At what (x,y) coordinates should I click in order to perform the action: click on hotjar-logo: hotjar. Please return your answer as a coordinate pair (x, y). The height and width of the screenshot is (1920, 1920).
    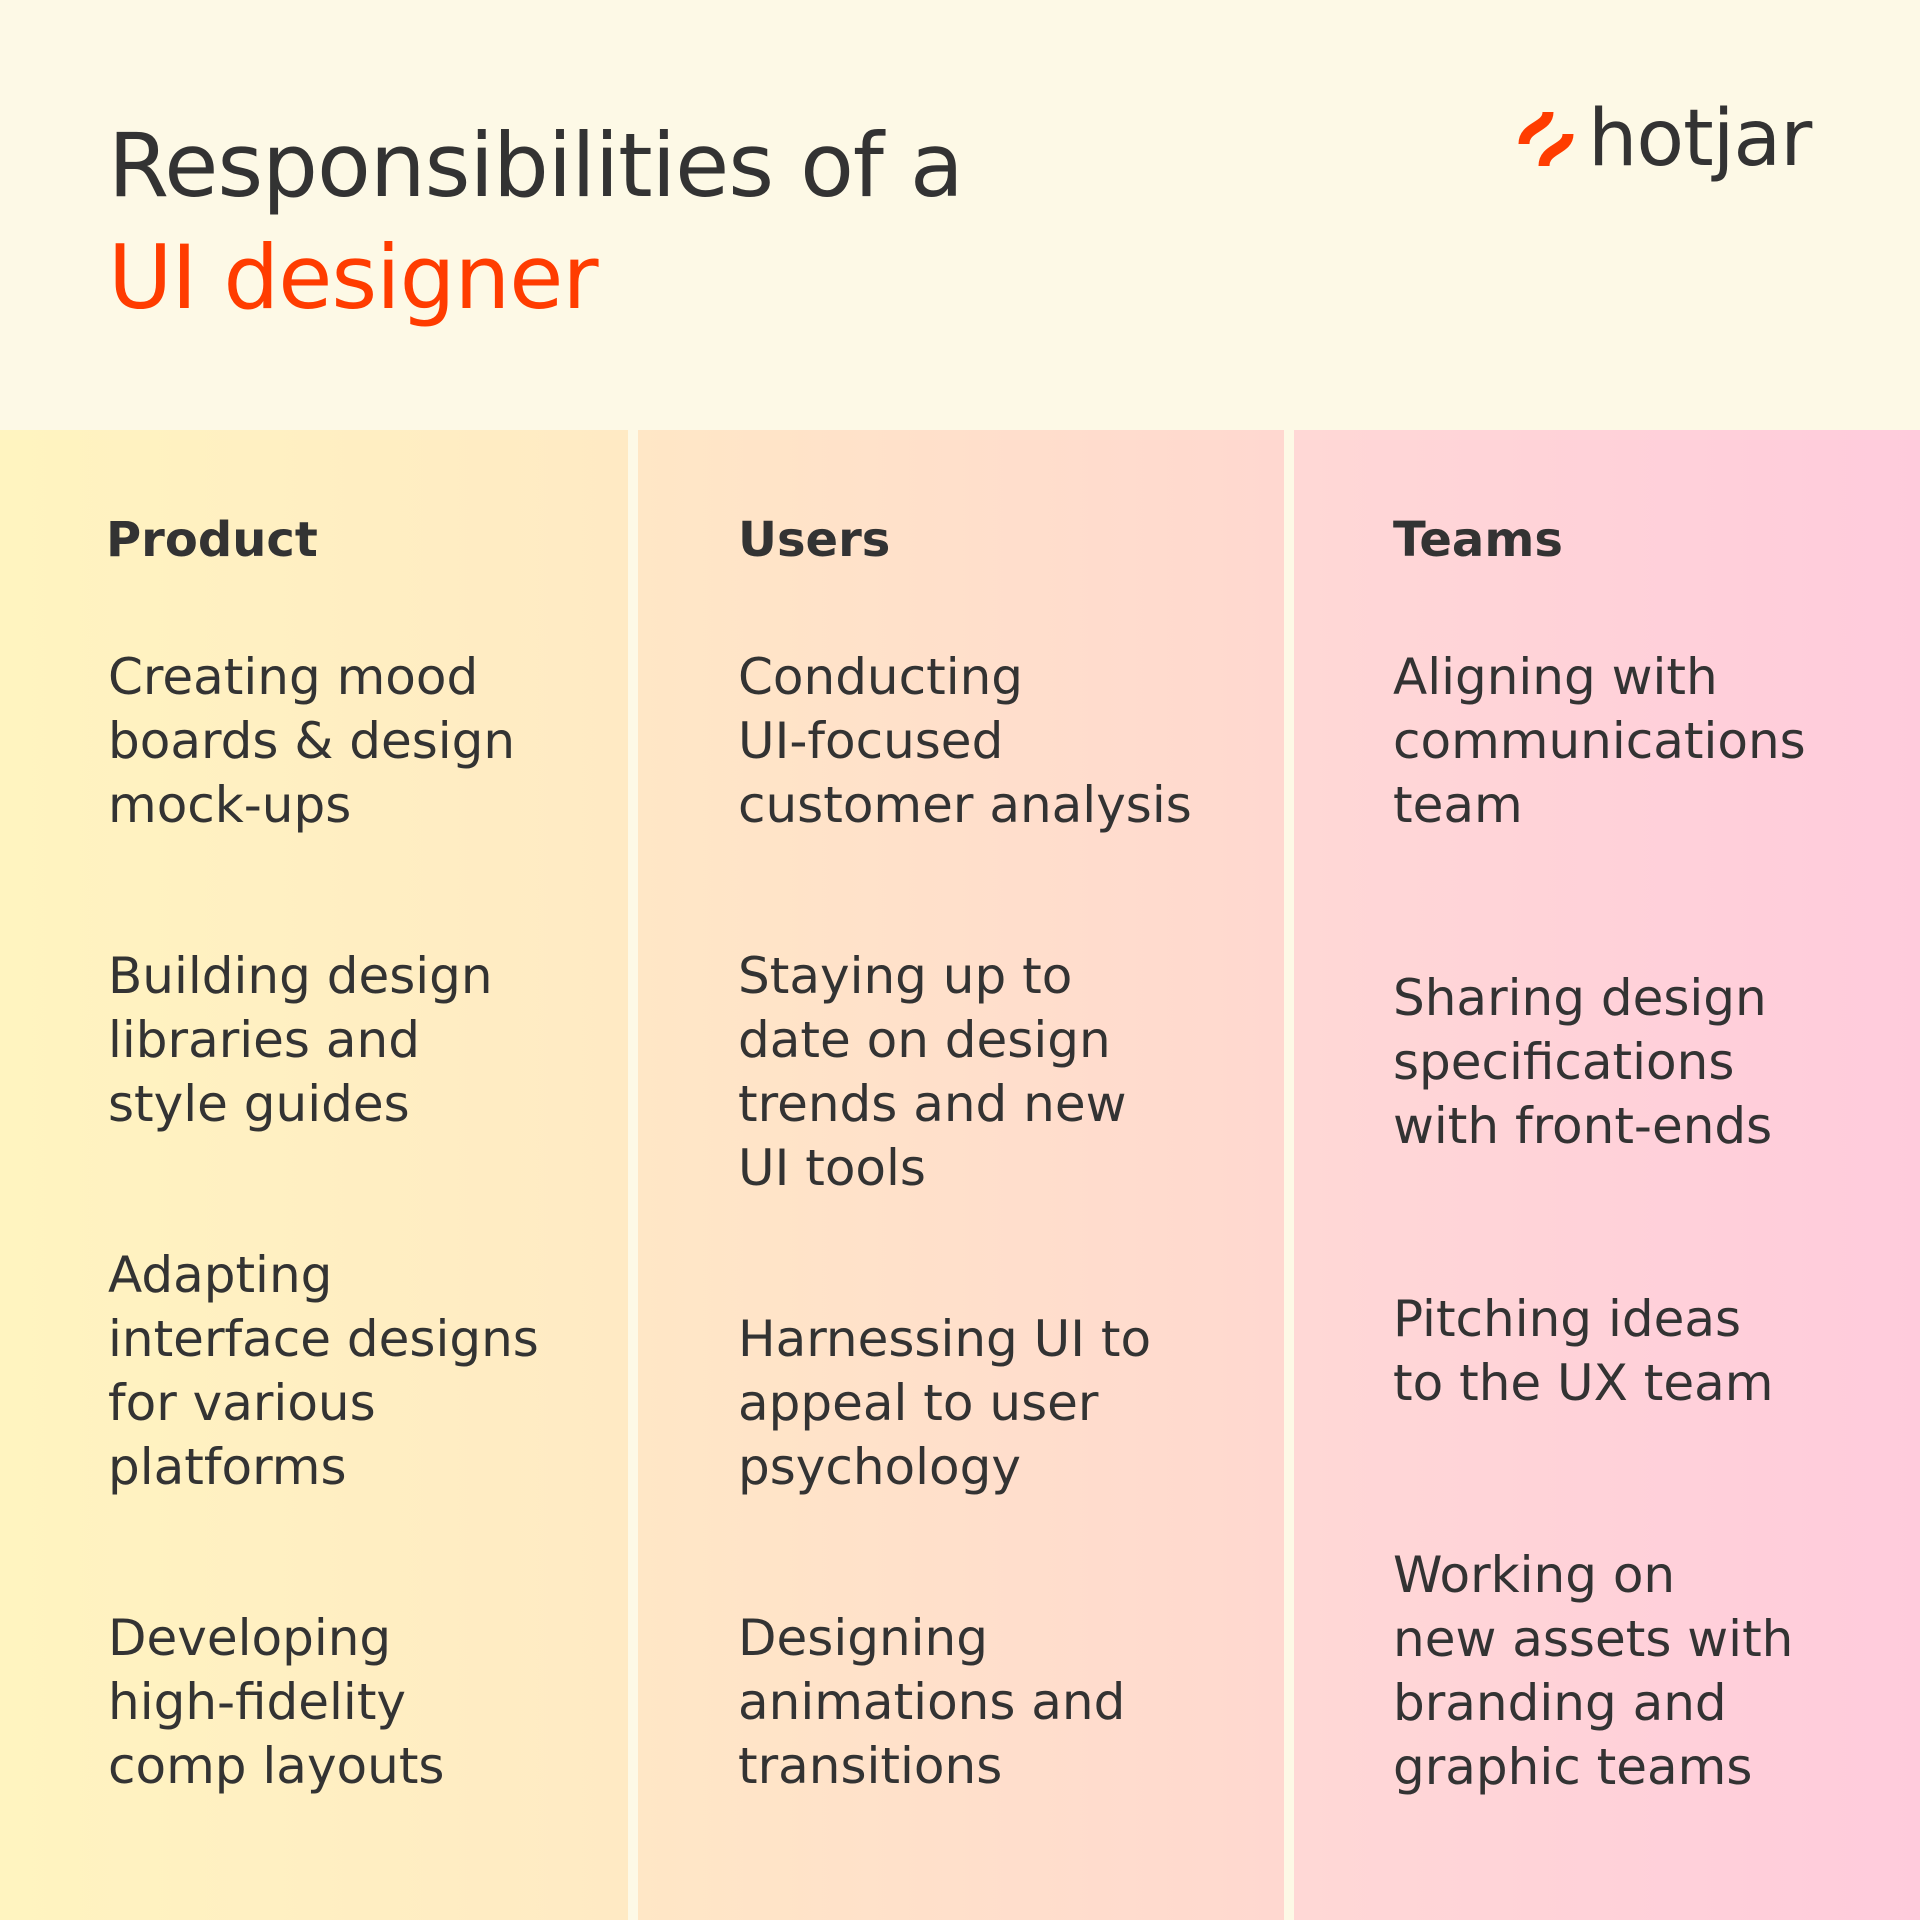
    Looking at the image, I should click on (1665, 139).